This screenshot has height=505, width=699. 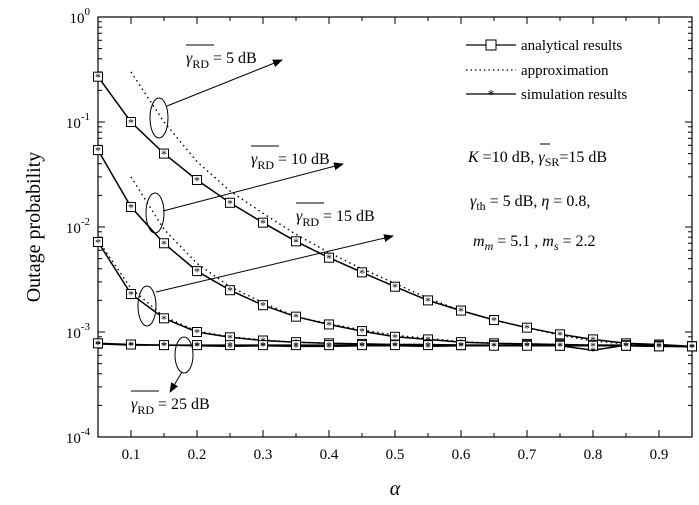 I want to click on label-25db: γRD = 25 dB, so click(x=170, y=406).